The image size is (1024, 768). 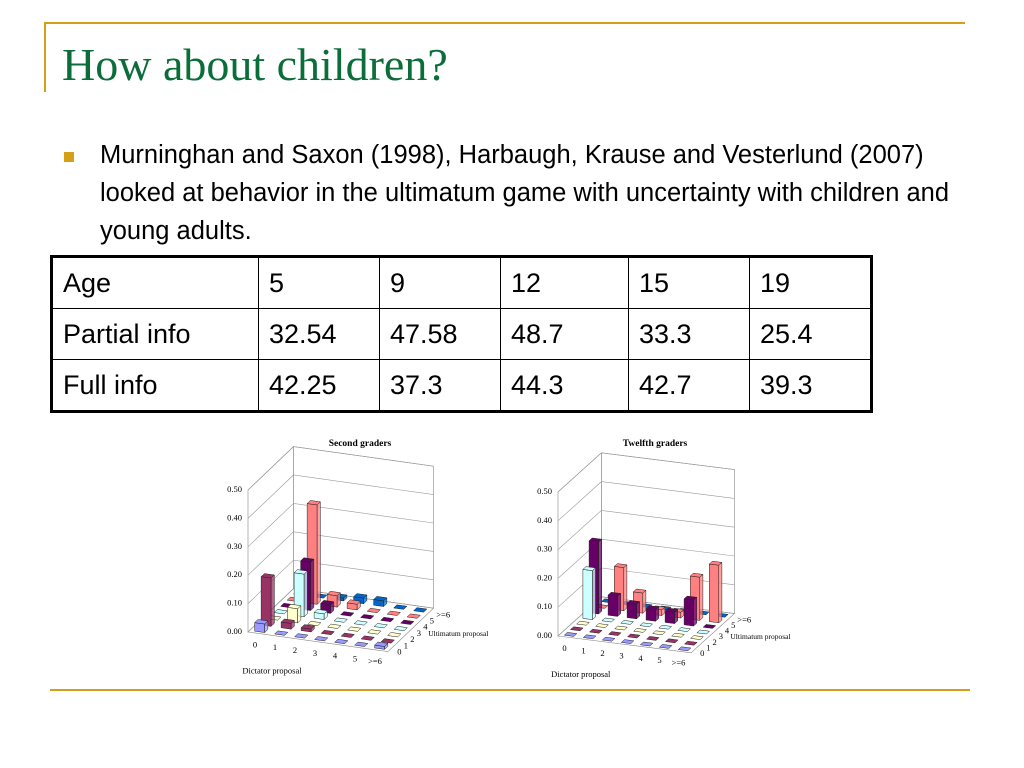 What do you see at coordinates (234, 631) in the screenshot?
I see `z-tick-label: 0.00` at bounding box center [234, 631].